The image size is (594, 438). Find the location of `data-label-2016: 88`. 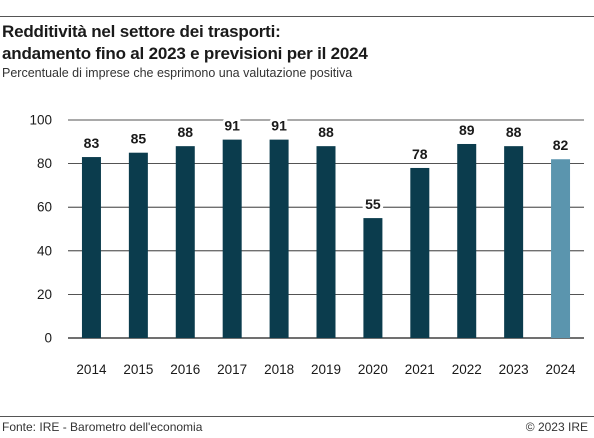

data-label-2016: 88 is located at coordinates (185, 132).